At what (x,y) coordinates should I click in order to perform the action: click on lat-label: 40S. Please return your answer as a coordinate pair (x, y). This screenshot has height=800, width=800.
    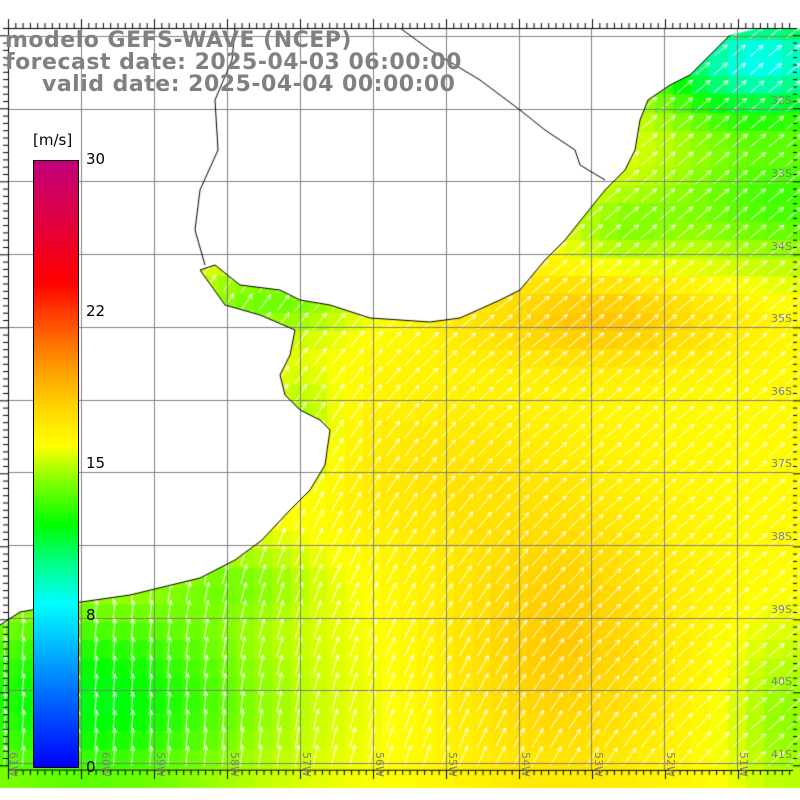
    Looking at the image, I should click on (781, 681).